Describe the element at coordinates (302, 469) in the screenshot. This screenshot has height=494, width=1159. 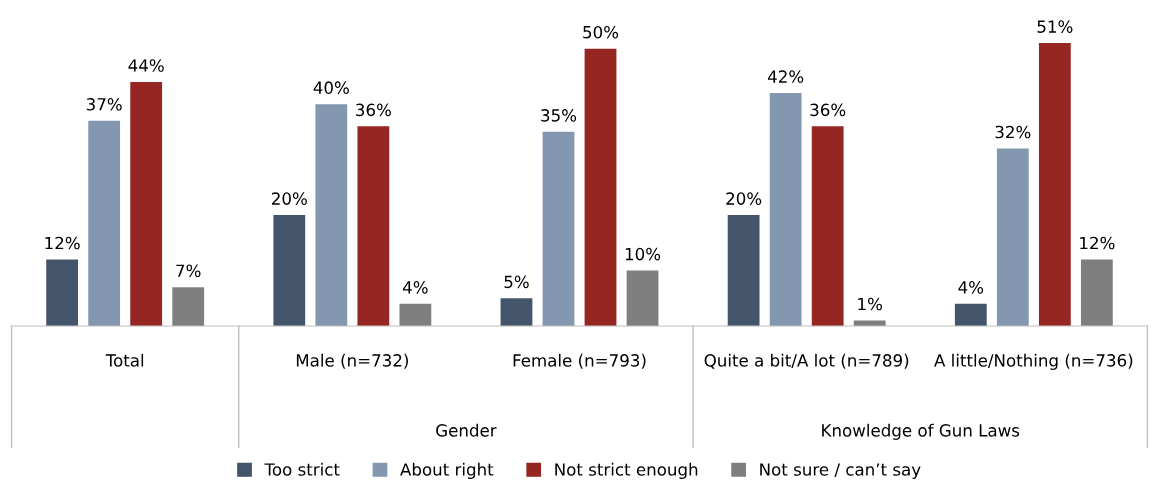
I see `legend-label: Too strict` at that location.